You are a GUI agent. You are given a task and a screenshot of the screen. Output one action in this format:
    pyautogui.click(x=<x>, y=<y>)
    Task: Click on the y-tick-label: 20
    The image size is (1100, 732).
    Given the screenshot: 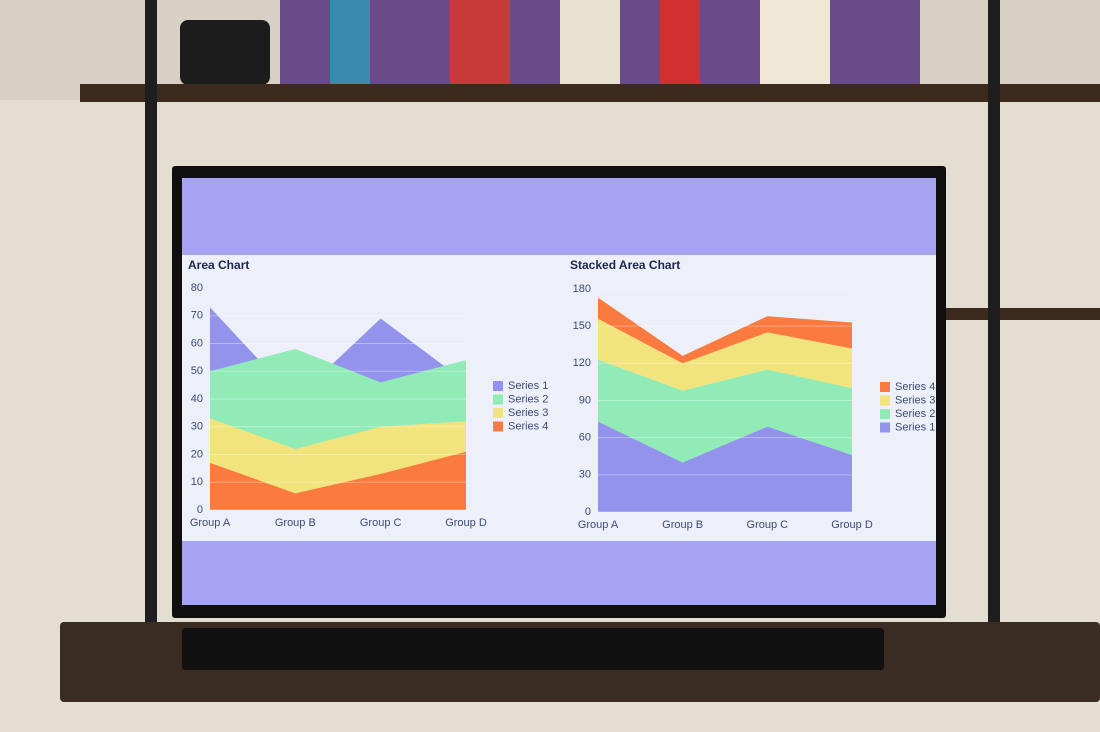 What is the action you would take?
    pyautogui.click(x=197, y=454)
    